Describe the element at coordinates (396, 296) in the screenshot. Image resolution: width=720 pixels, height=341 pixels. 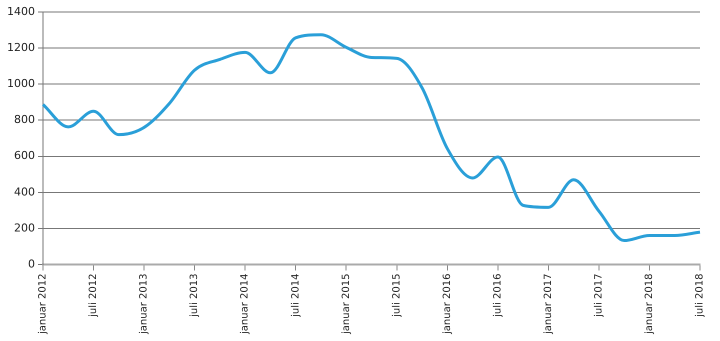
I see `x-tick-label: juli 2015` at that location.